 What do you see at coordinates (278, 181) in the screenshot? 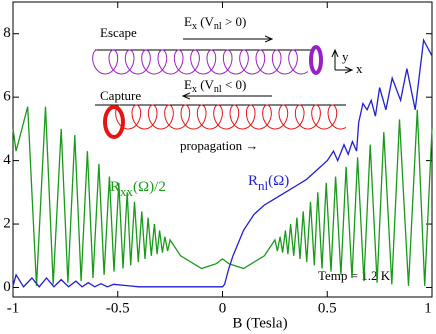
I see `series-label-part: (Ω)` at bounding box center [278, 181].